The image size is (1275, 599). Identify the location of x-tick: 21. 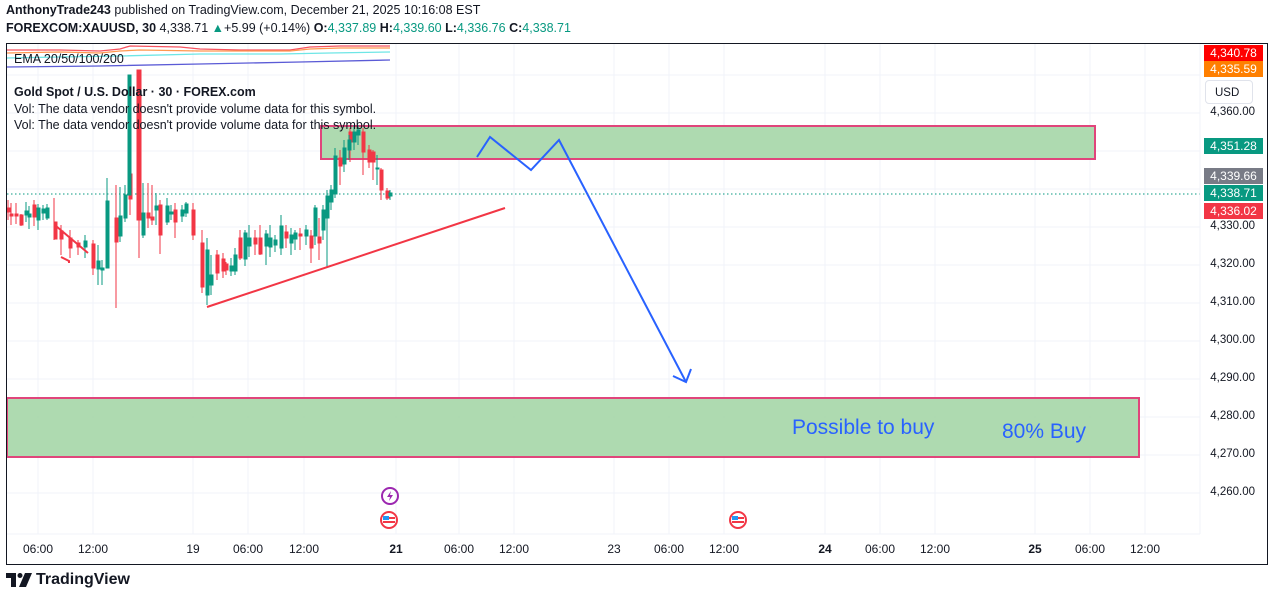
(396, 549).